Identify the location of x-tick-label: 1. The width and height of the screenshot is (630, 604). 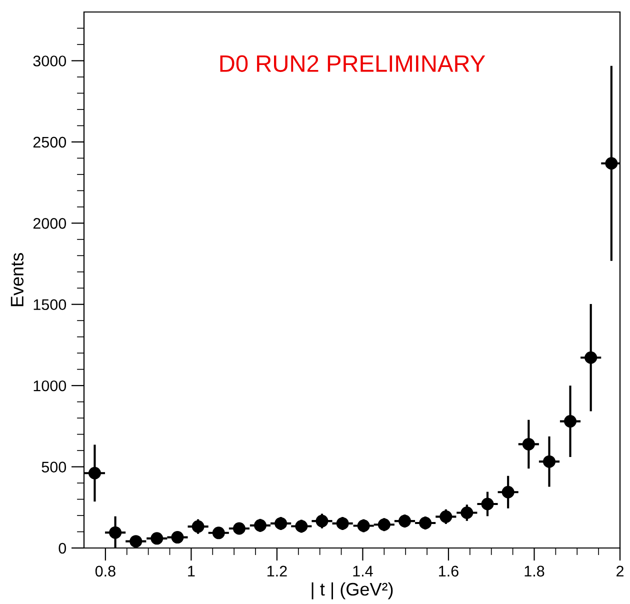
(191, 571).